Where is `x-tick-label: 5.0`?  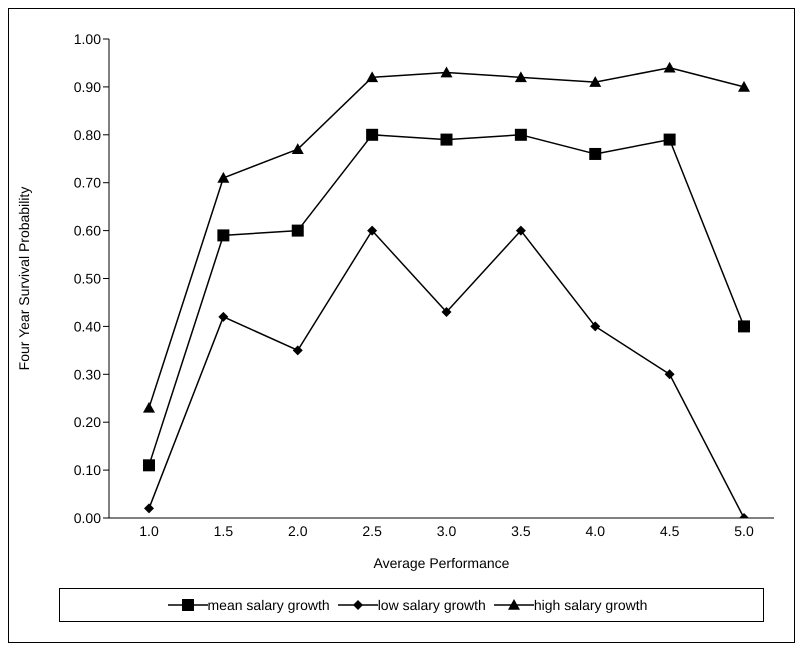
x-tick-label: 5.0 is located at coordinates (744, 530).